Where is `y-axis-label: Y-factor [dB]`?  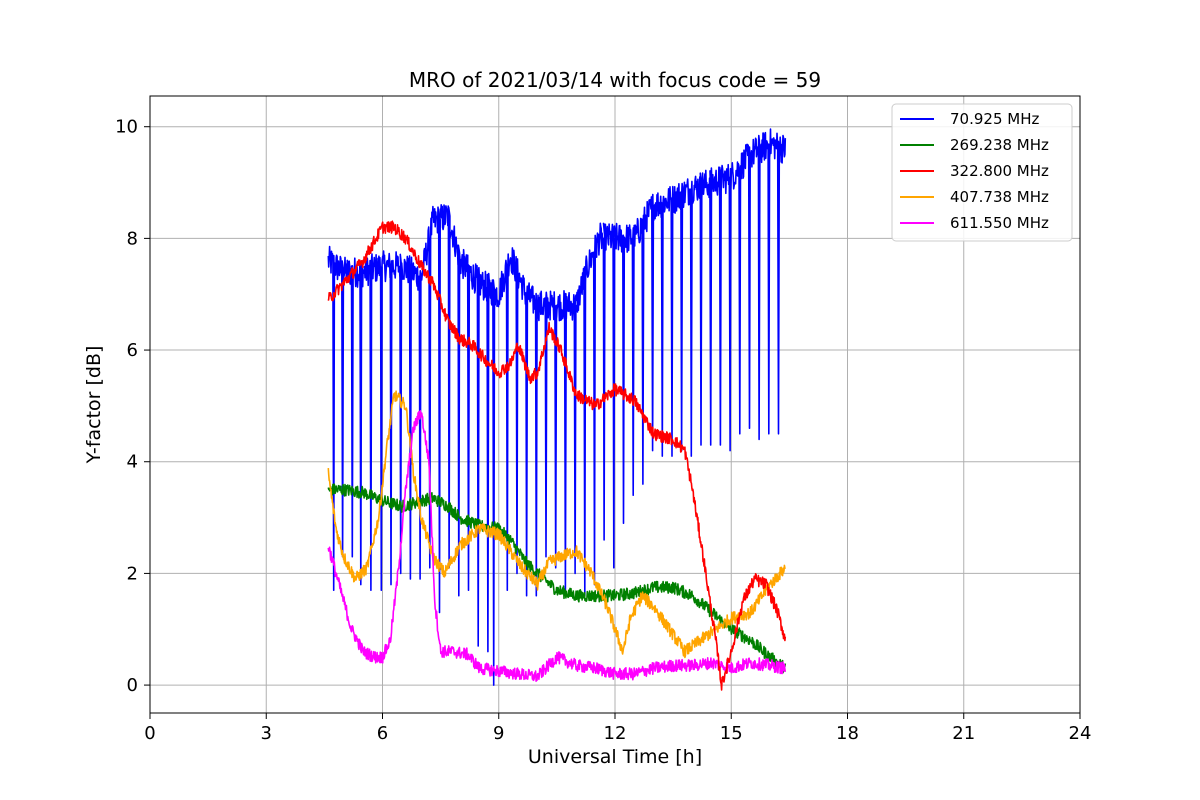
y-axis-label: Y-factor [dB] is located at coordinates (94, 405).